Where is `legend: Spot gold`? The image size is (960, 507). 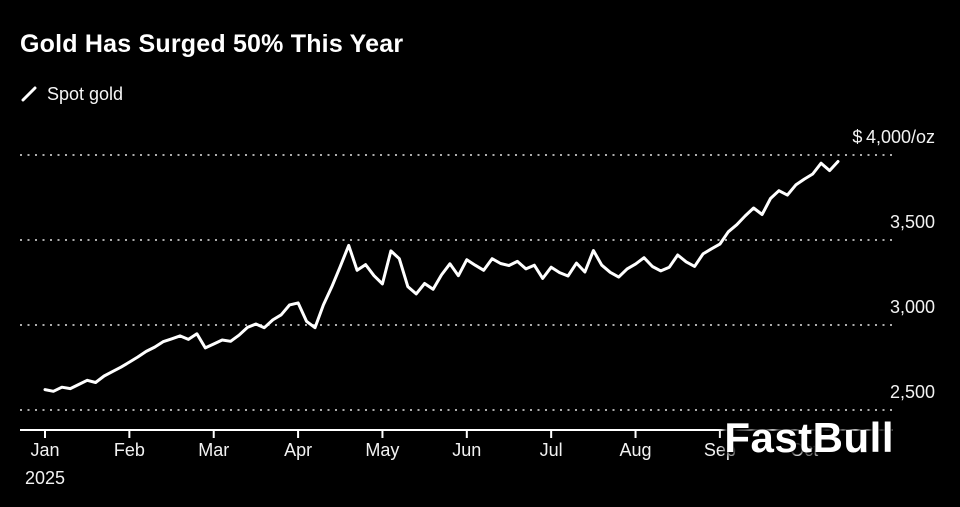
legend: Spot gold is located at coordinates (72, 94).